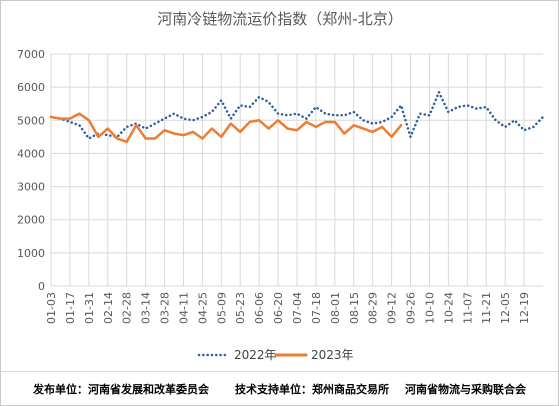 The height and width of the screenshot is (406, 559). I want to click on y-tick-label: 7000, so click(31, 54).